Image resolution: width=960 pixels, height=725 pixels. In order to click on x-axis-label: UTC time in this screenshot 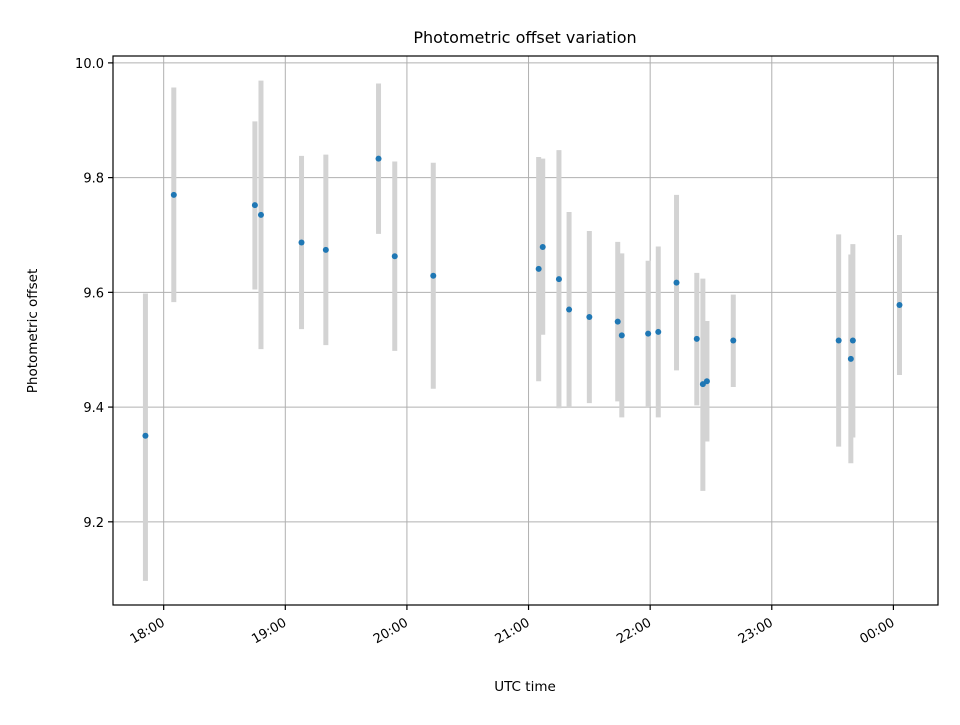, I will do `click(525, 687)`.